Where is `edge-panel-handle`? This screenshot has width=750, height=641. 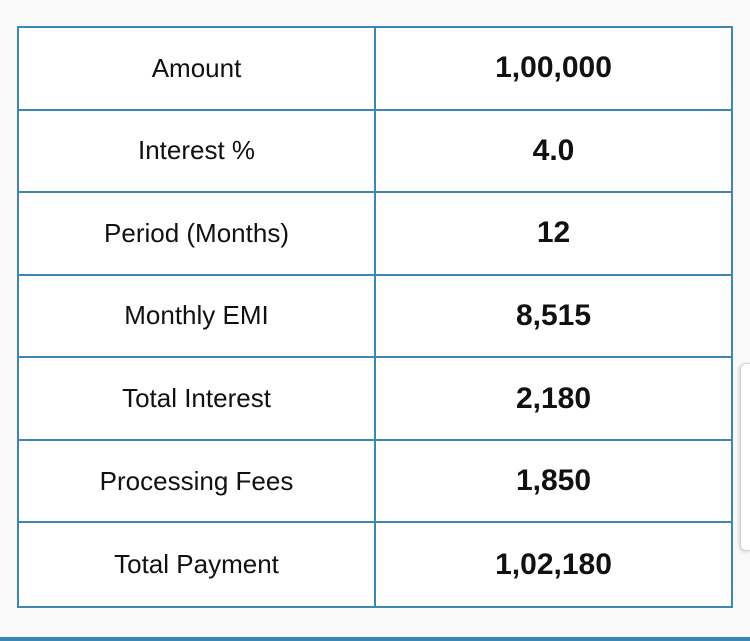 edge-panel-handle is located at coordinates (745, 457).